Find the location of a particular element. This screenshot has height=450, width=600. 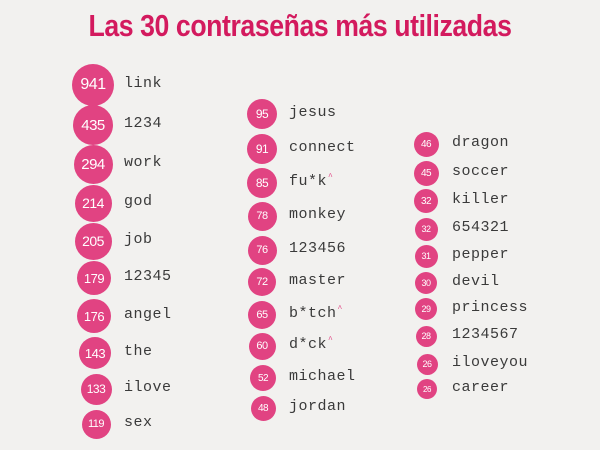

password-label: link is located at coordinates (143, 83).